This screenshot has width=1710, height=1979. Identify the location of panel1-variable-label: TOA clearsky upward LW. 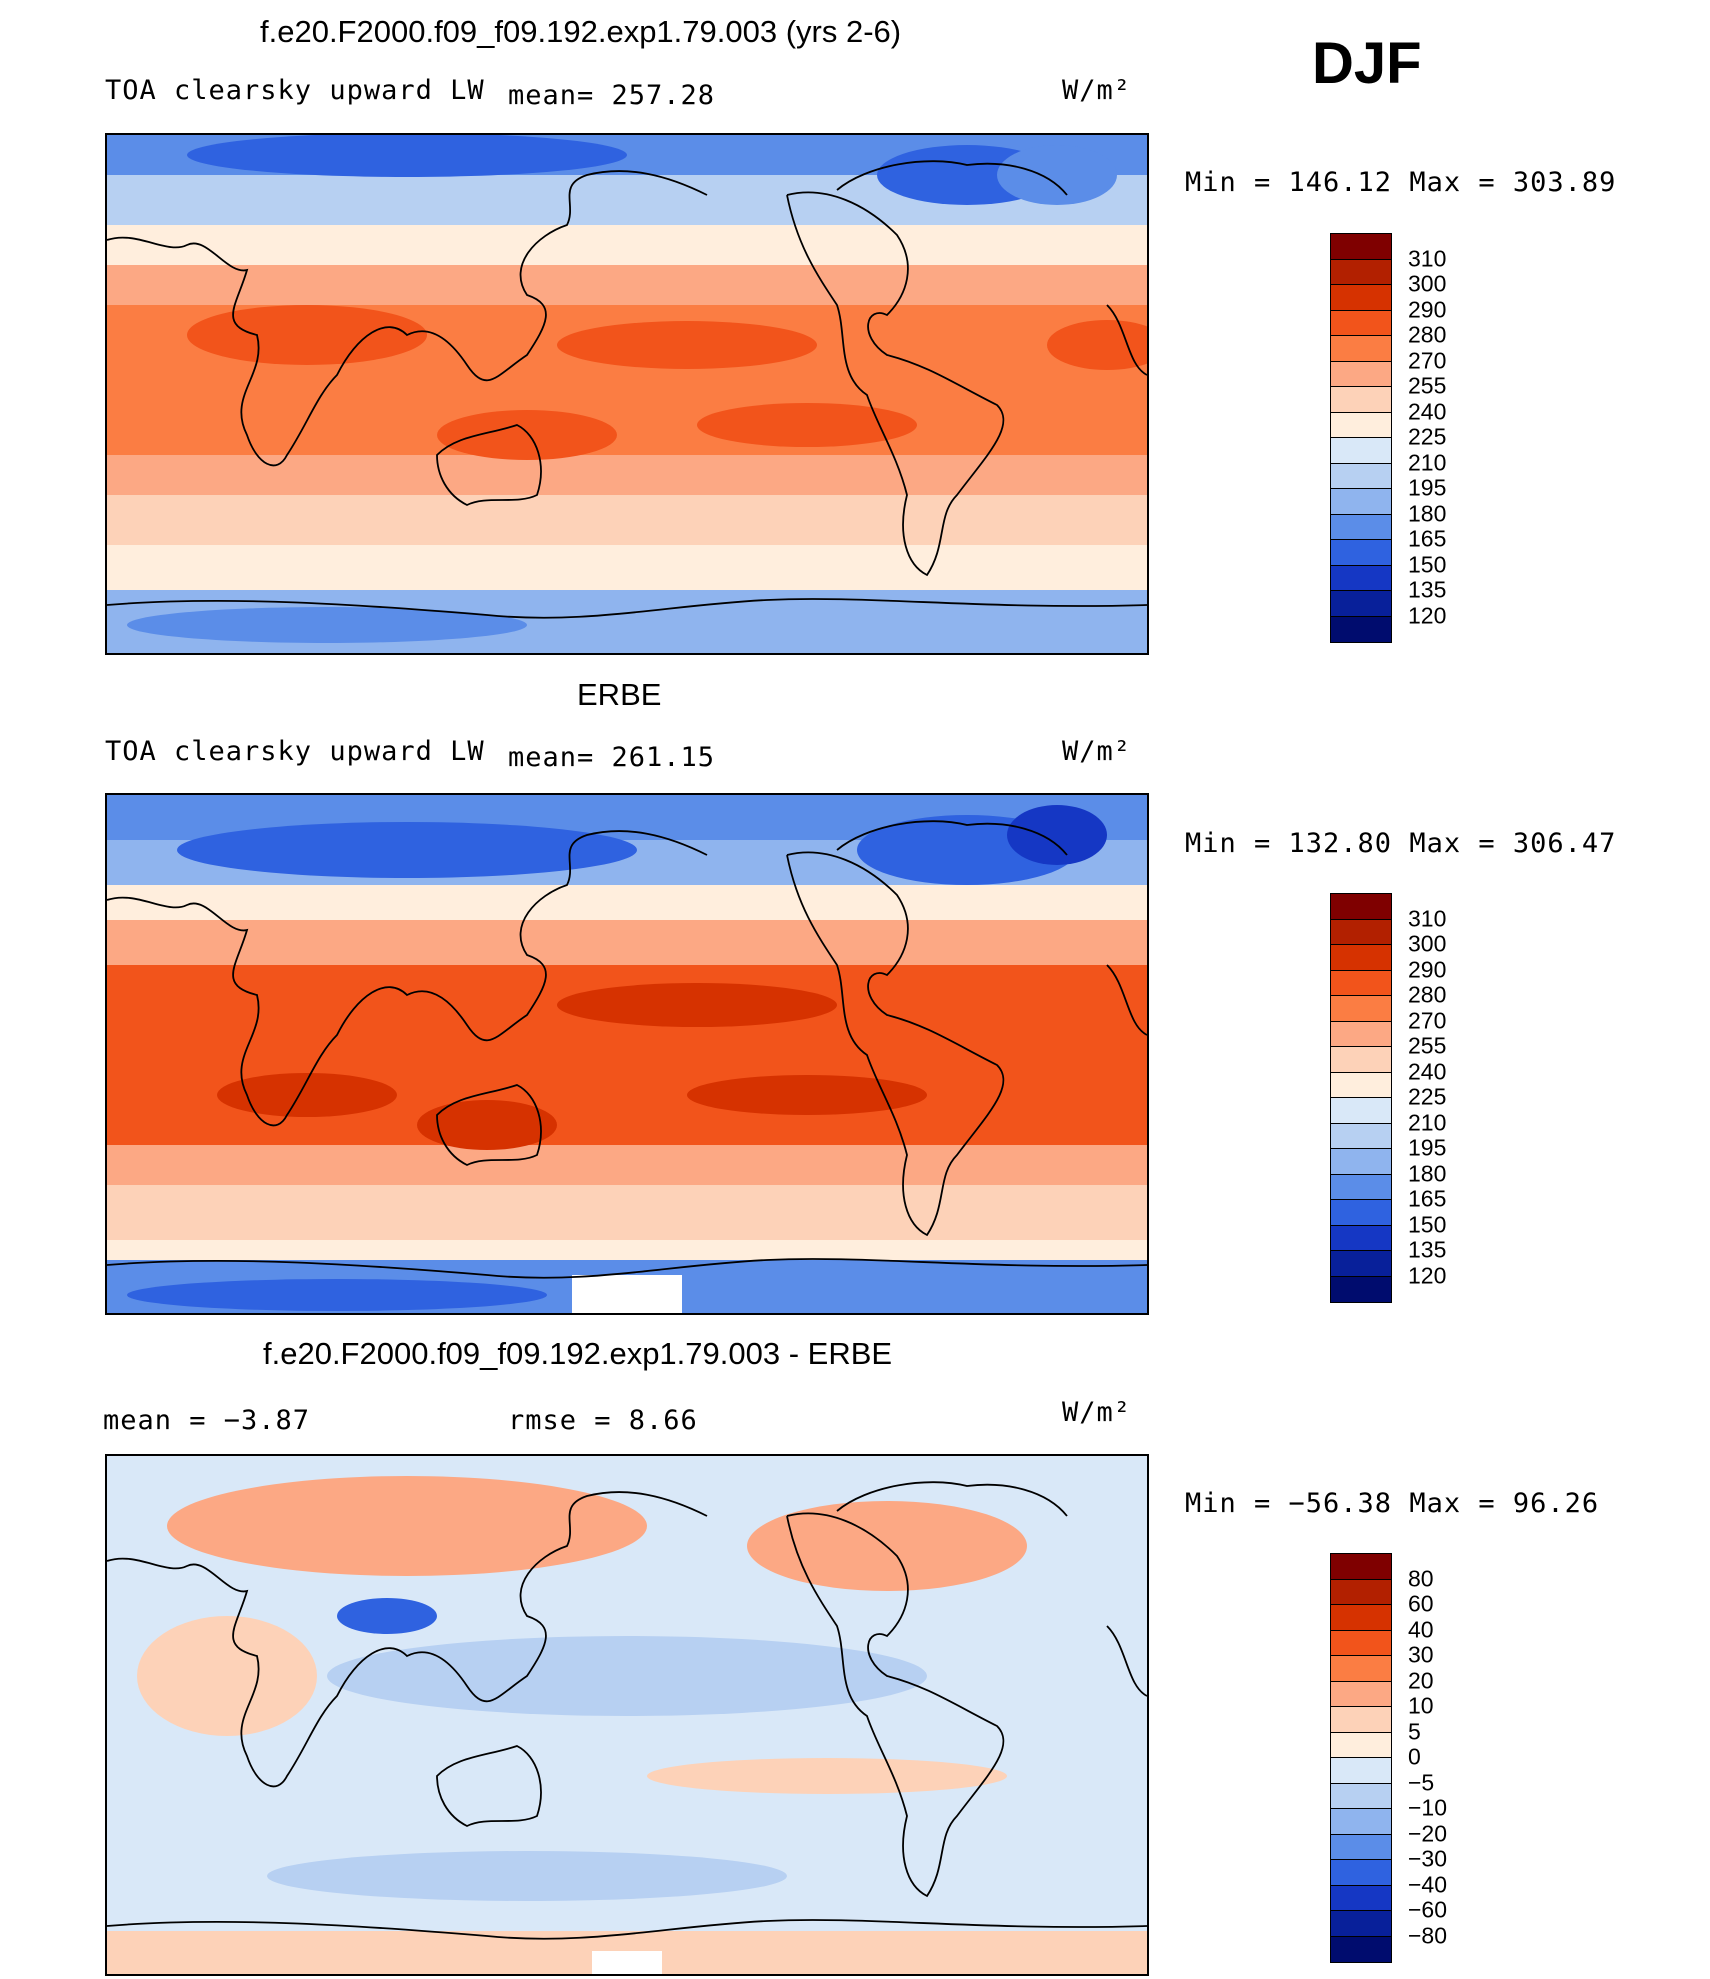
(295, 90).